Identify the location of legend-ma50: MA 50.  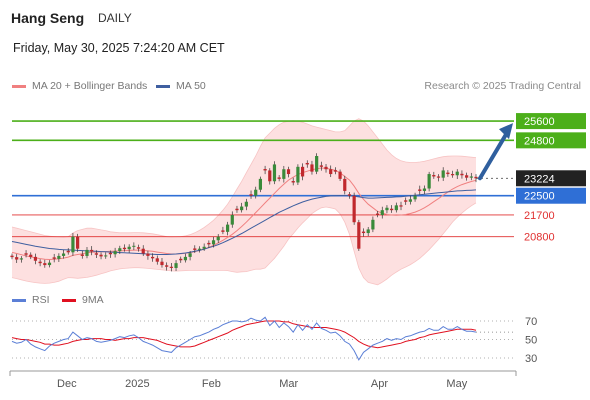
(181, 86).